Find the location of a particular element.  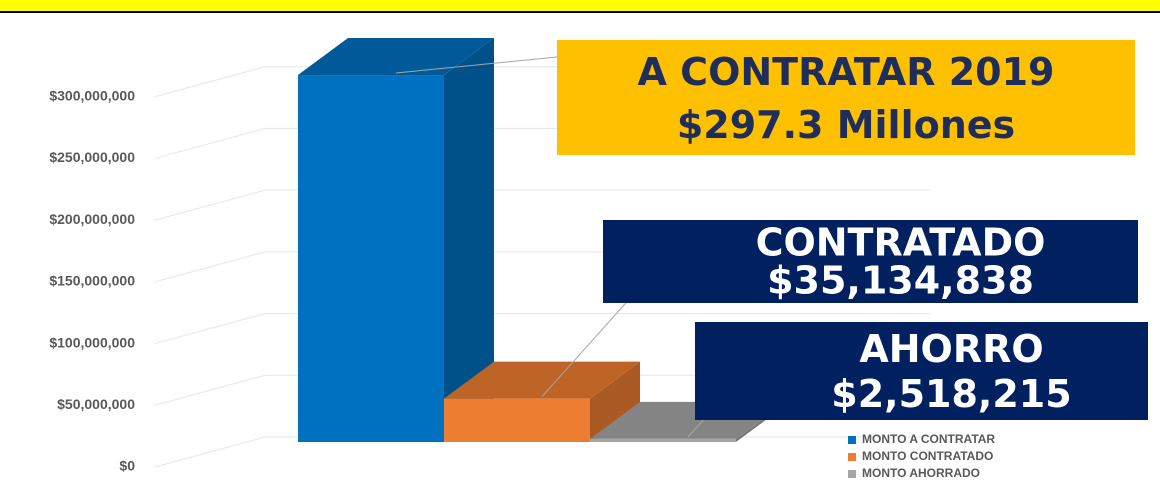

top-banner is located at coordinates (580, 6).